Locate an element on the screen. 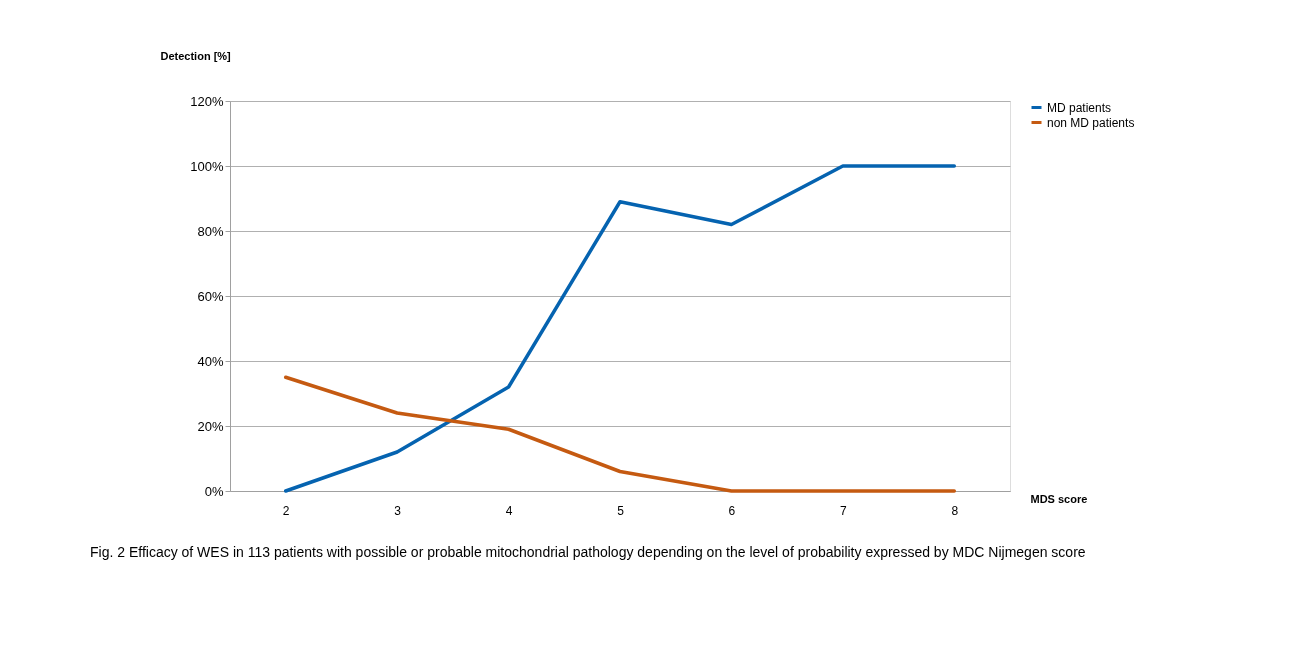 The width and height of the screenshot is (1293, 672). y-axis-title: Detection [%] is located at coordinates (196, 55).